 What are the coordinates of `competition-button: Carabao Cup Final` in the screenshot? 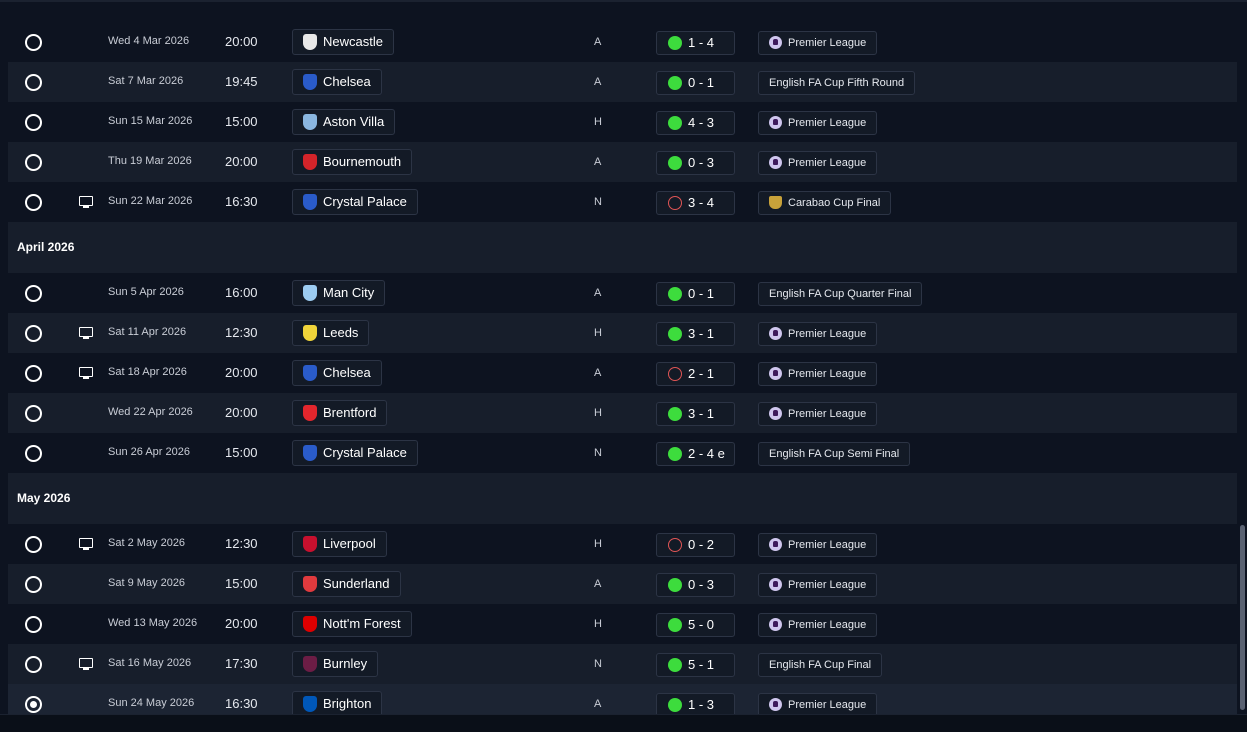 It's located at (825, 203).